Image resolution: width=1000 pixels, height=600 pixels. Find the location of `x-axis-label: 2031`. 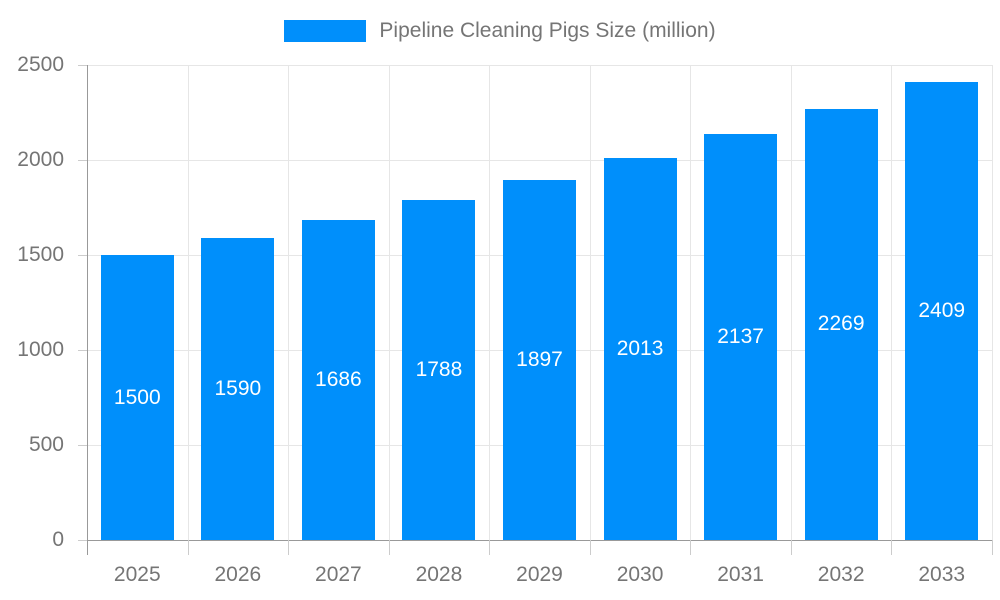

x-axis-label: 2031 is located at coordinates (740, 574).